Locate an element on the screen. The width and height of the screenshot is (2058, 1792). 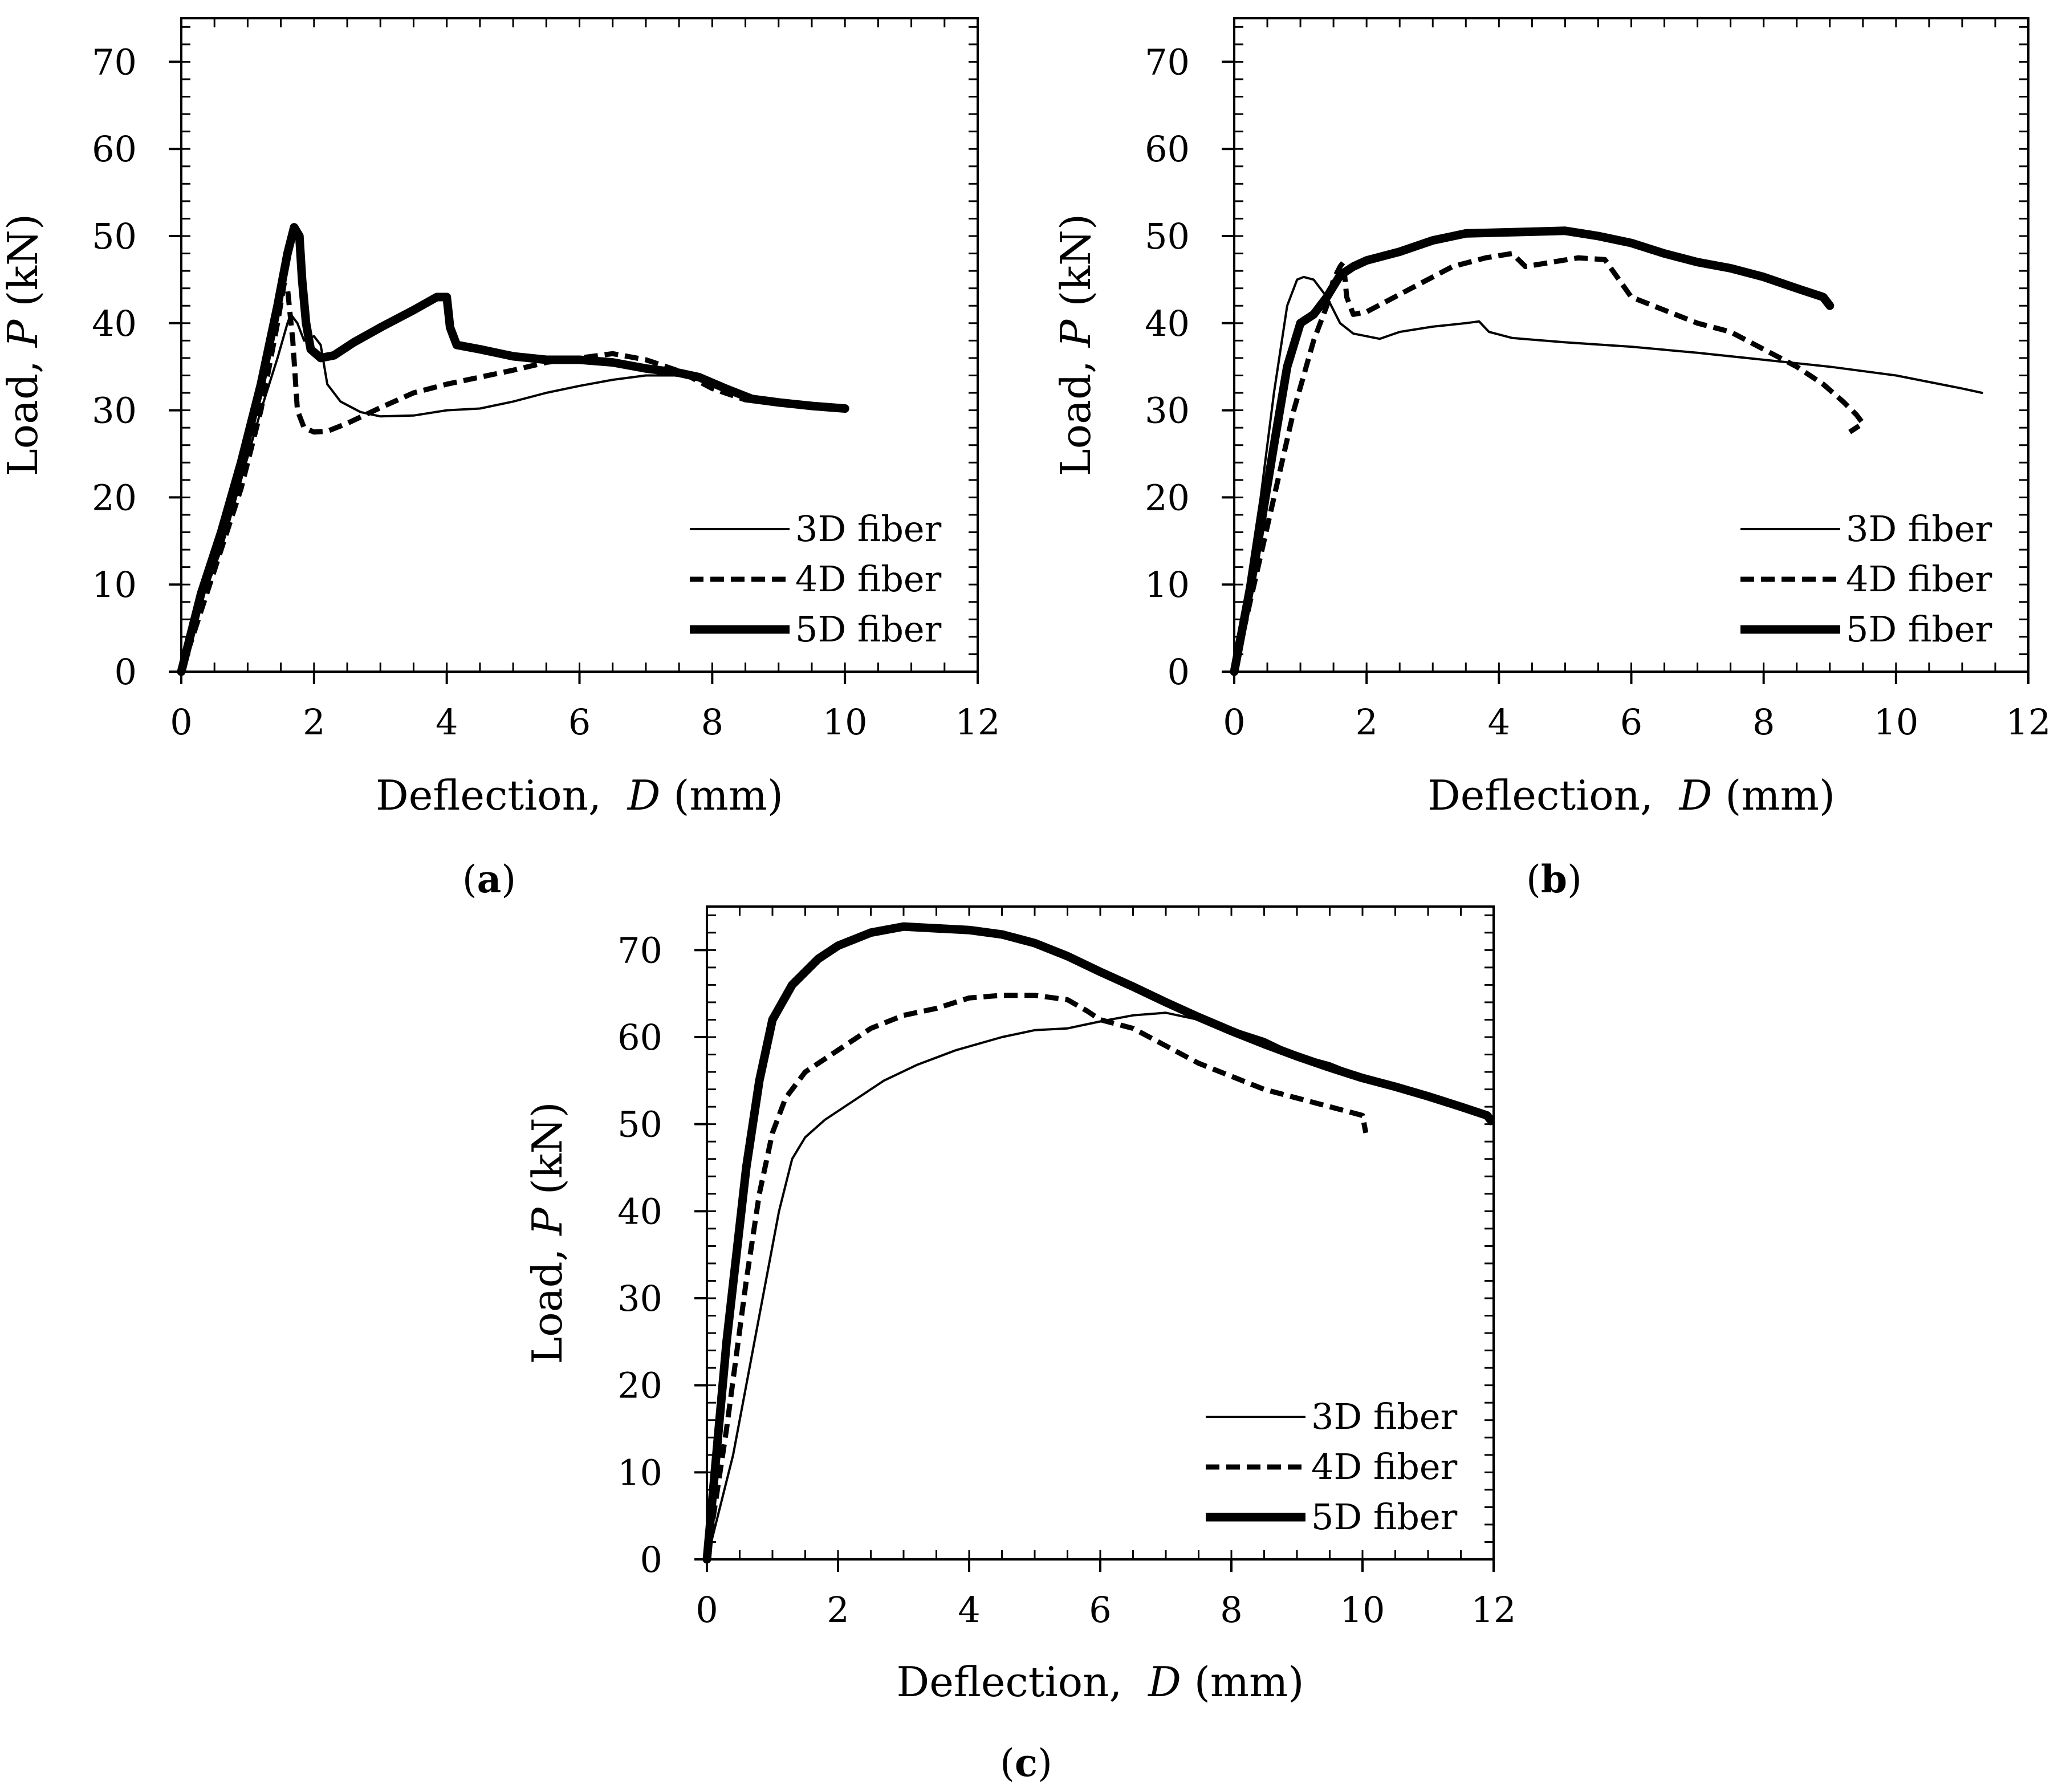
series-line-3d-fiber is located at coordinates (1608, 474).